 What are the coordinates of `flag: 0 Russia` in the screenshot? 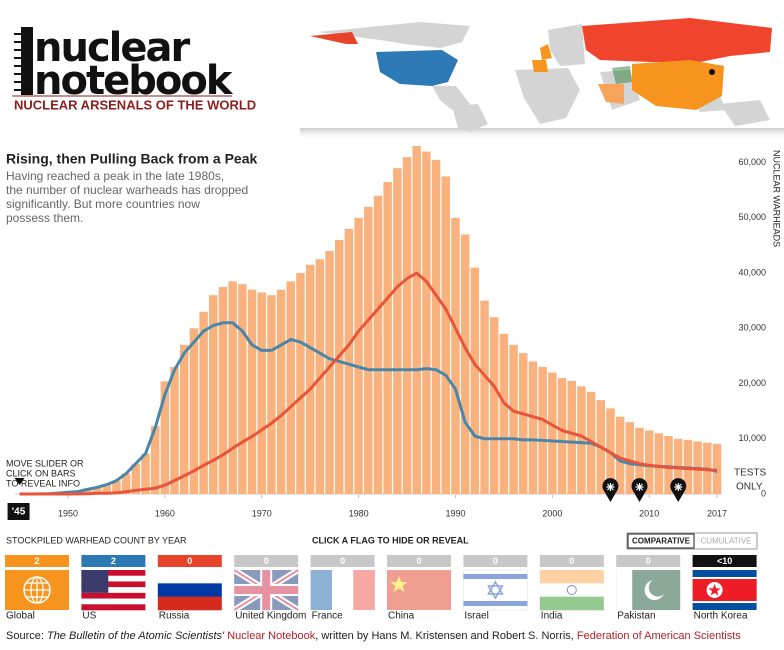 It's located at (189, 588).